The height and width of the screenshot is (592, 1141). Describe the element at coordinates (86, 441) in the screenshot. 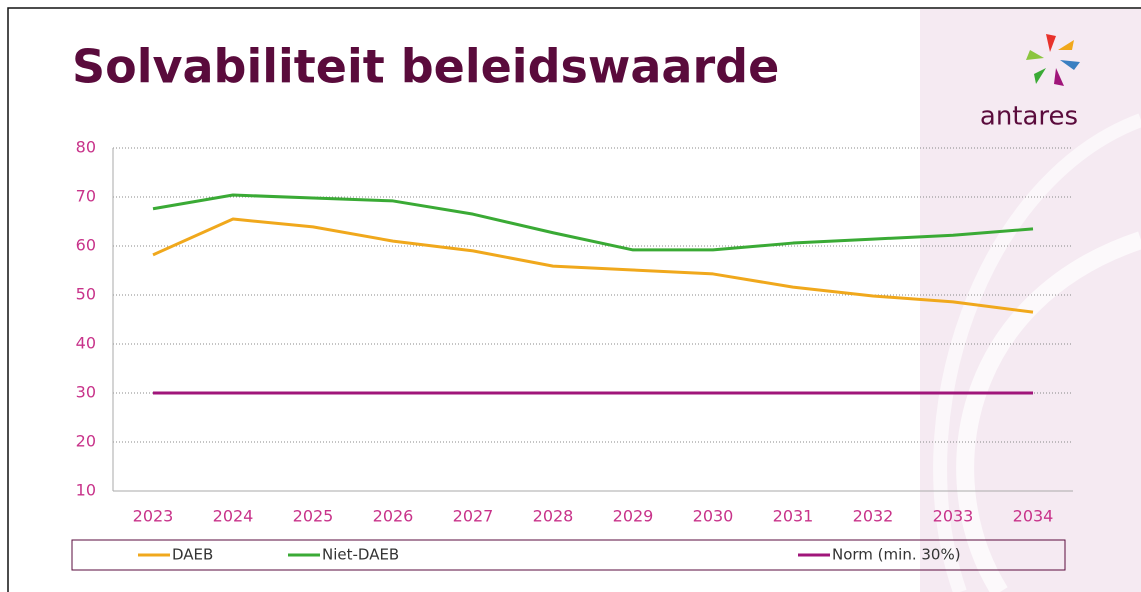

I see `y-tick-label: 20` at that location.